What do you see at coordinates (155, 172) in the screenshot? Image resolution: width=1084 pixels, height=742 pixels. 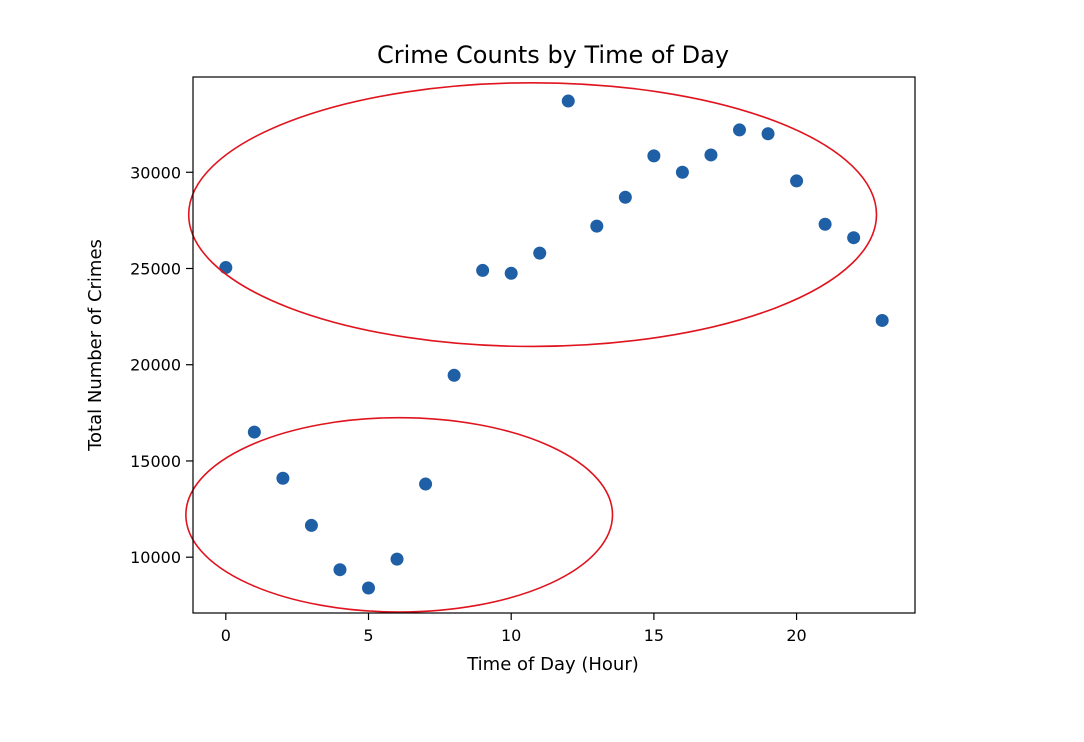 I see `y-tick-label: 30000` at bounding box center [155, 172].